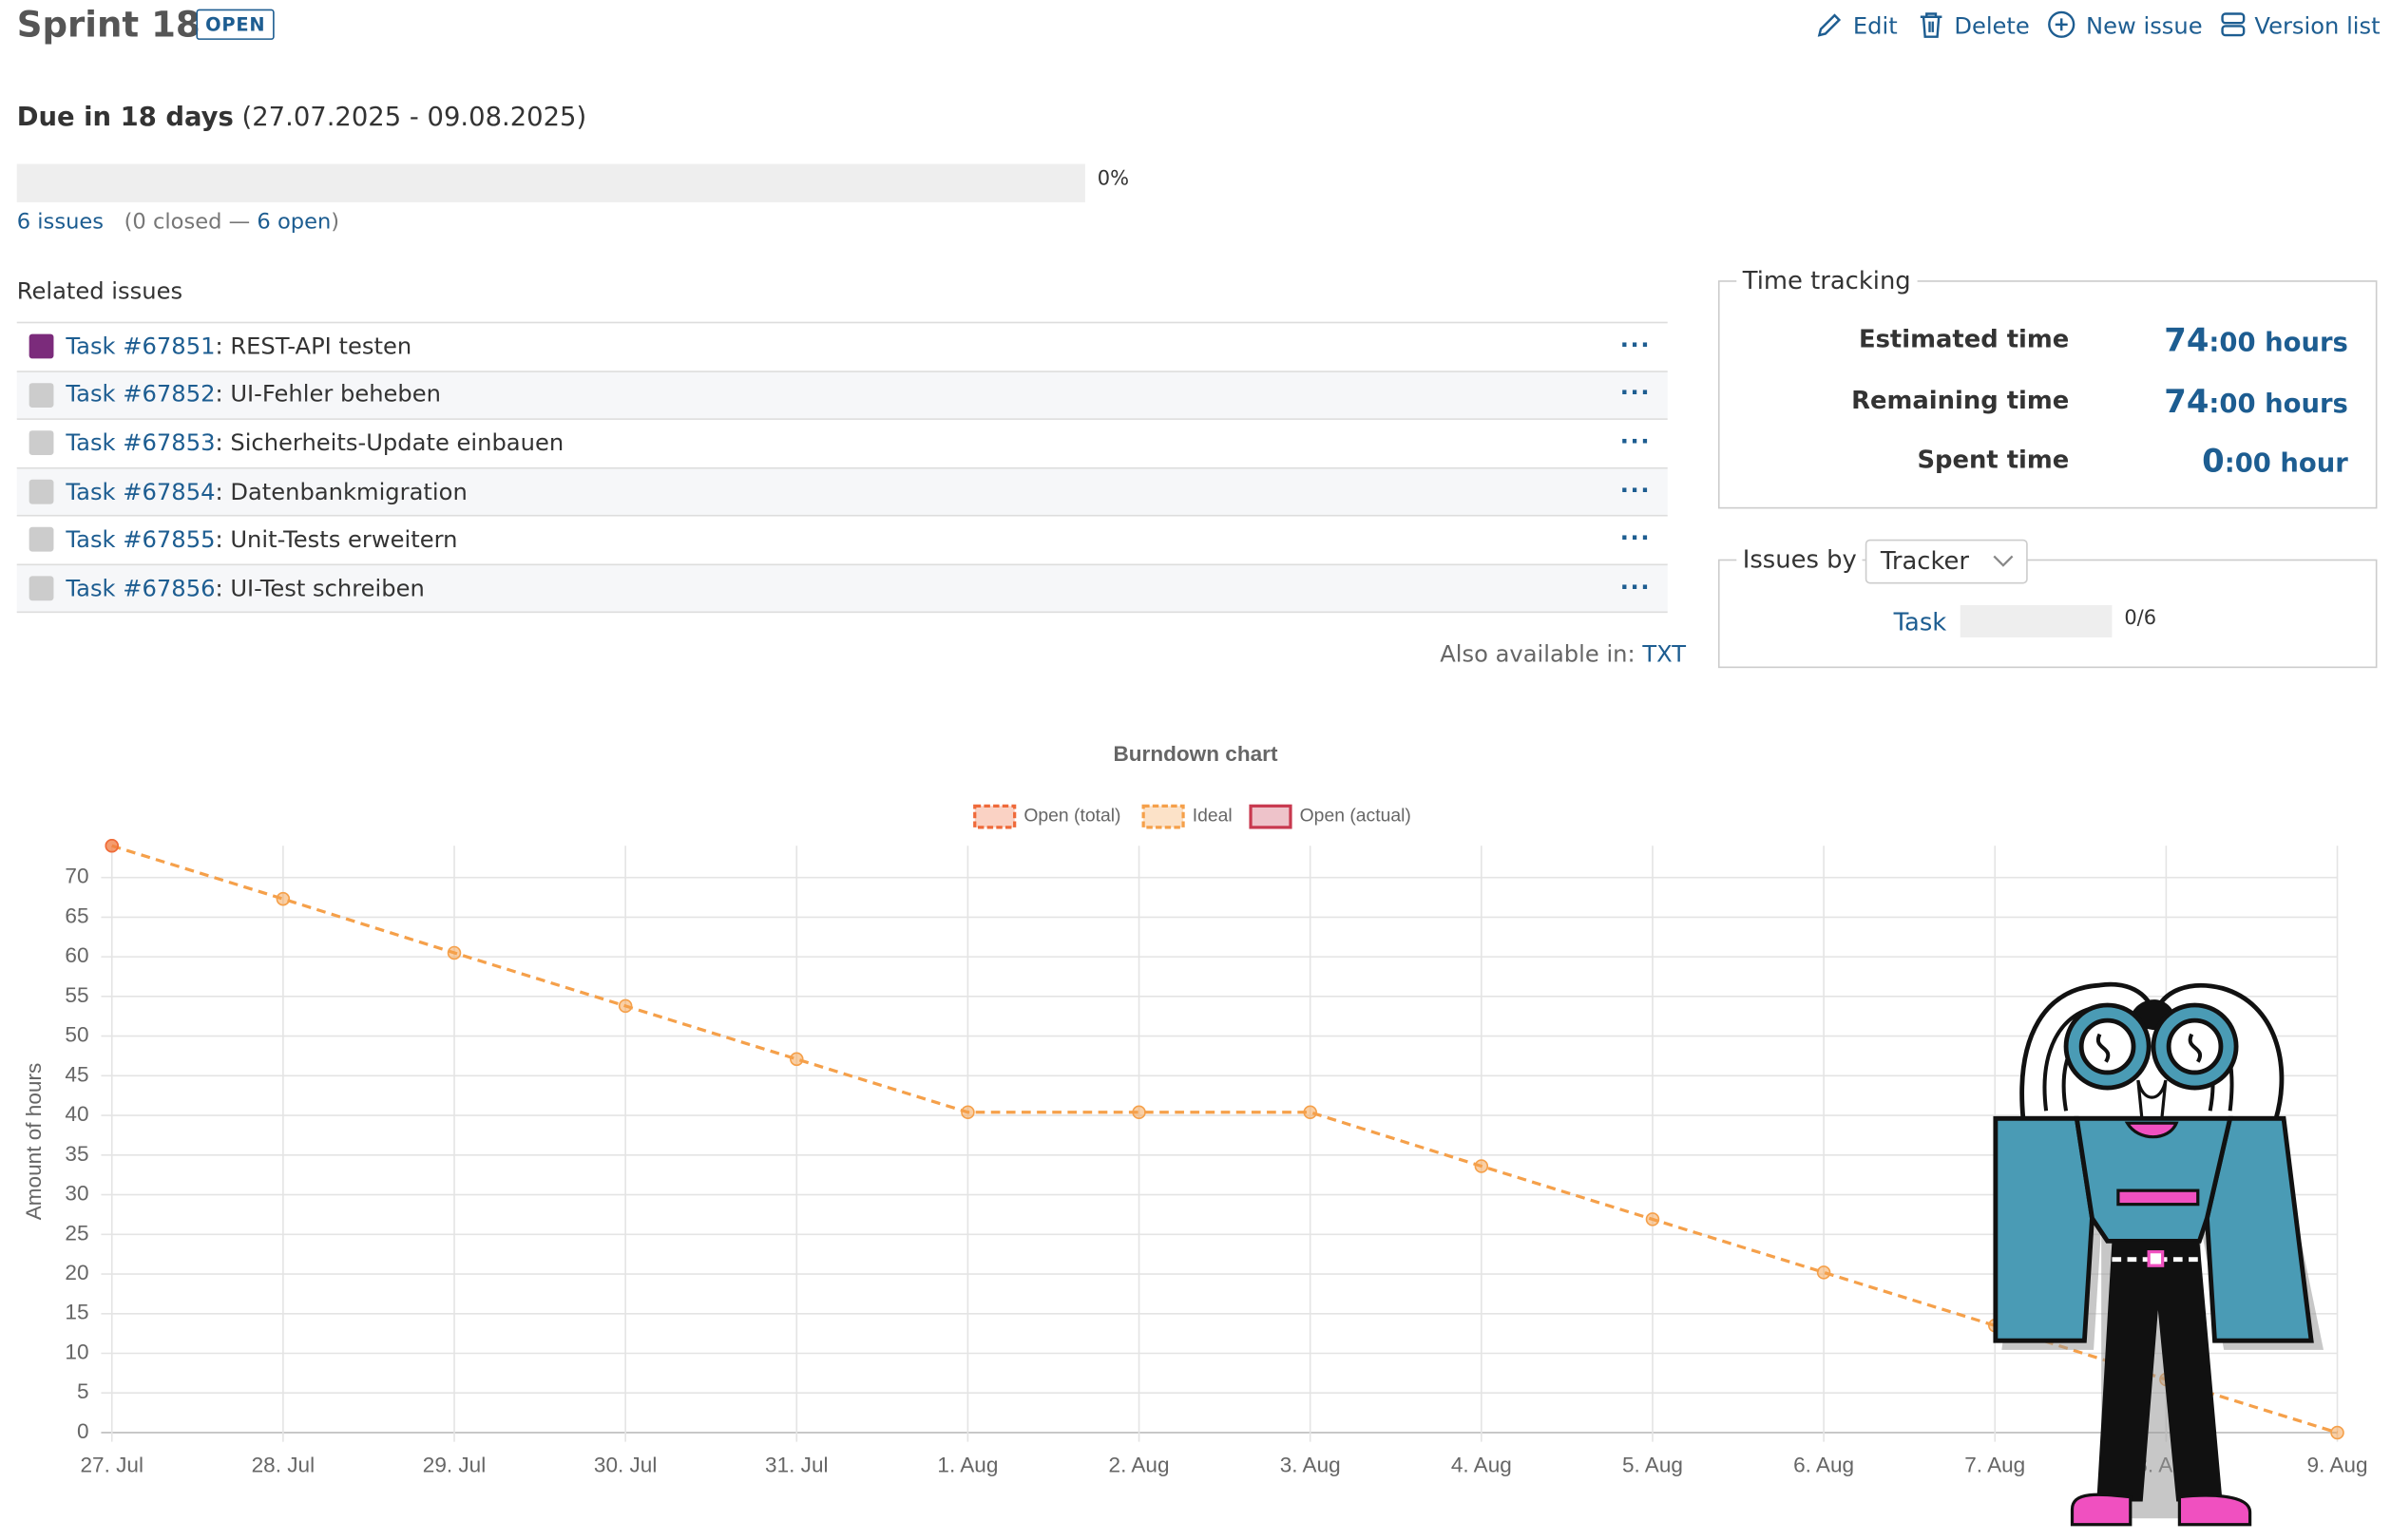  What do you see at coordinates (550, 182) in the screenshot?
I see `progress-bar` at bounding box center [550, 182].